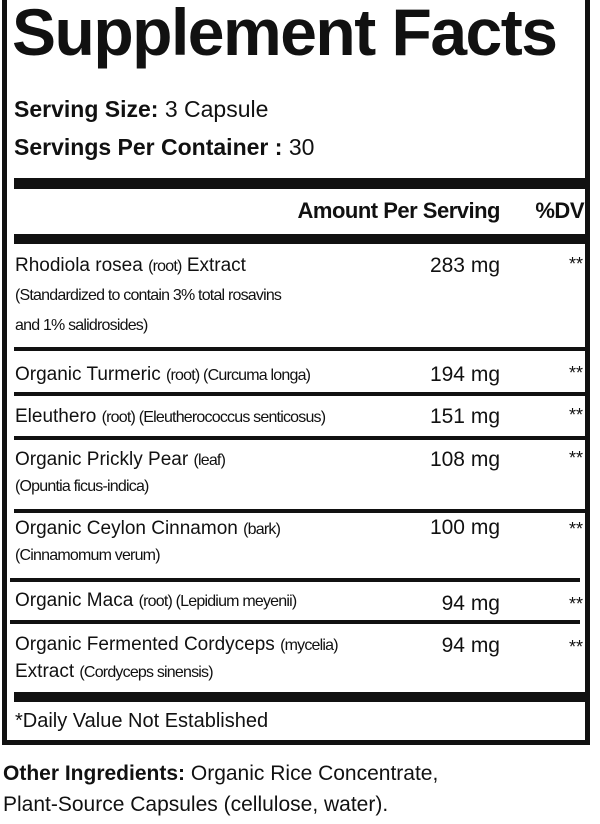 Image resolution: width=600 pixels, height=824 pixels. I want to click on serving-size: Serving Size: 3 Capsule, so click(141, 109).